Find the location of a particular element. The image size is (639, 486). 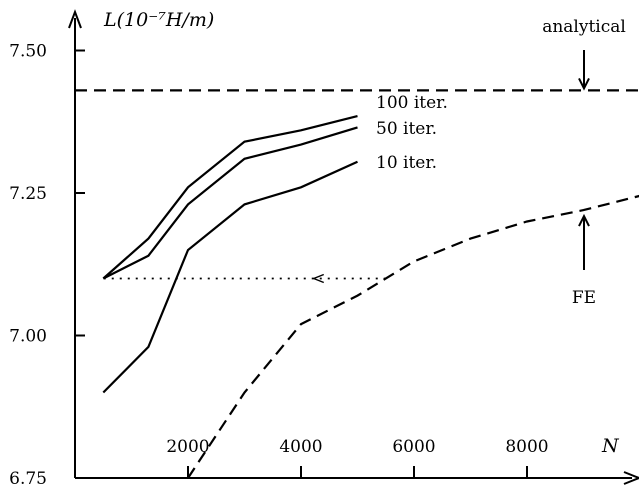

series-label: 100 iter. is located at coordinates (412, 103).